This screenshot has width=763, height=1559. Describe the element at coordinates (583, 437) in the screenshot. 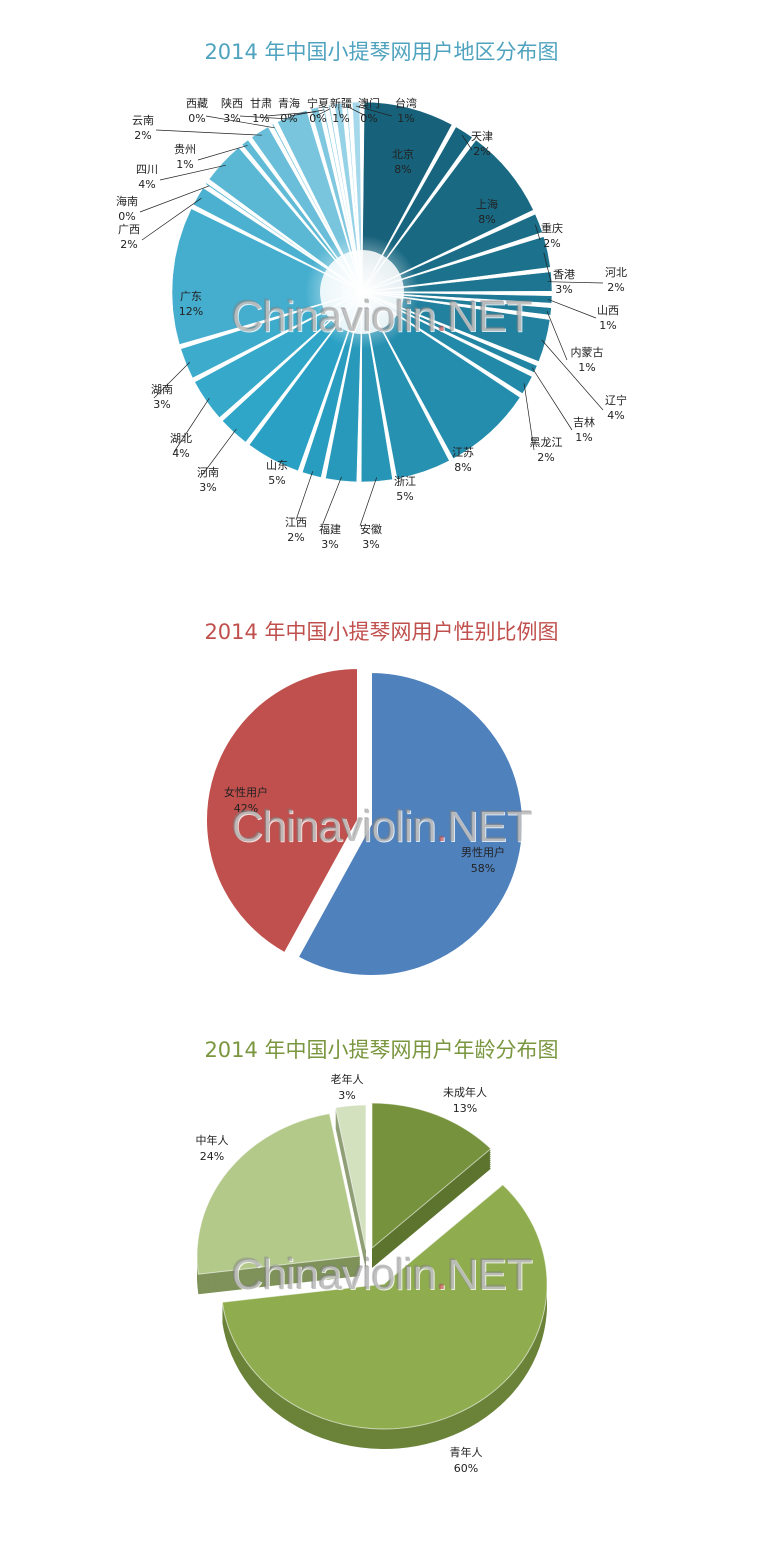

I see `slice-value-region-9: 1%` at that location.